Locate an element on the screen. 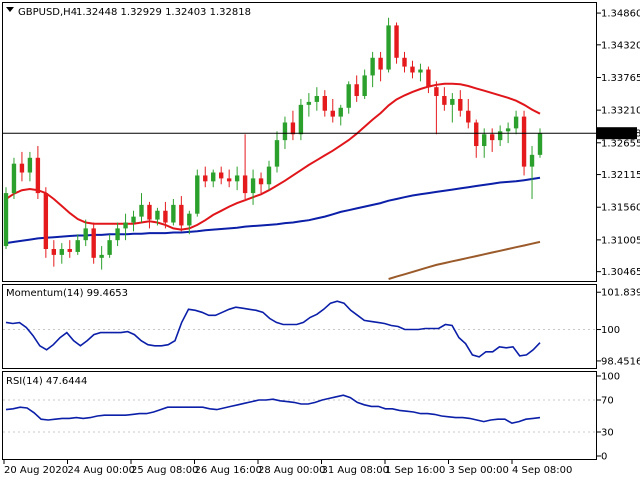 The width and height of the screenshot is (640, 484). price-tick-label: 1.33210 is located at coordinates (620, 111).